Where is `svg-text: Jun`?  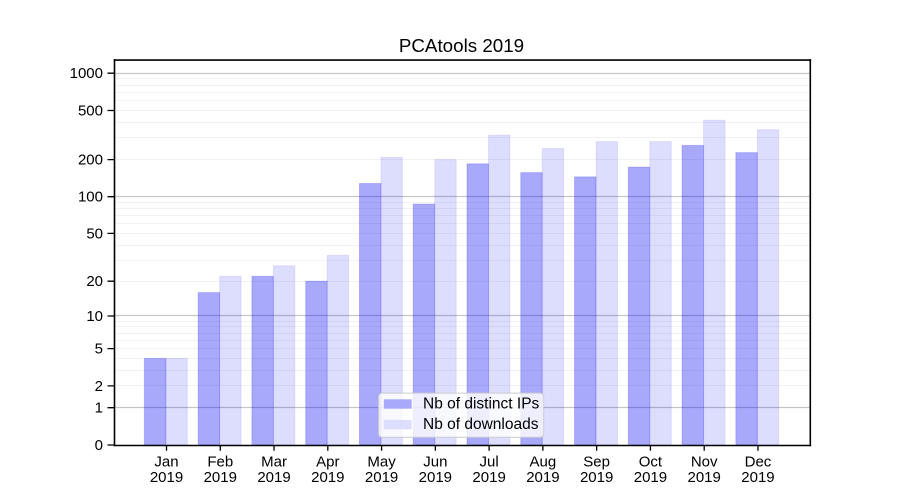 svg-text: Jun is located at coordinates (435, 461).